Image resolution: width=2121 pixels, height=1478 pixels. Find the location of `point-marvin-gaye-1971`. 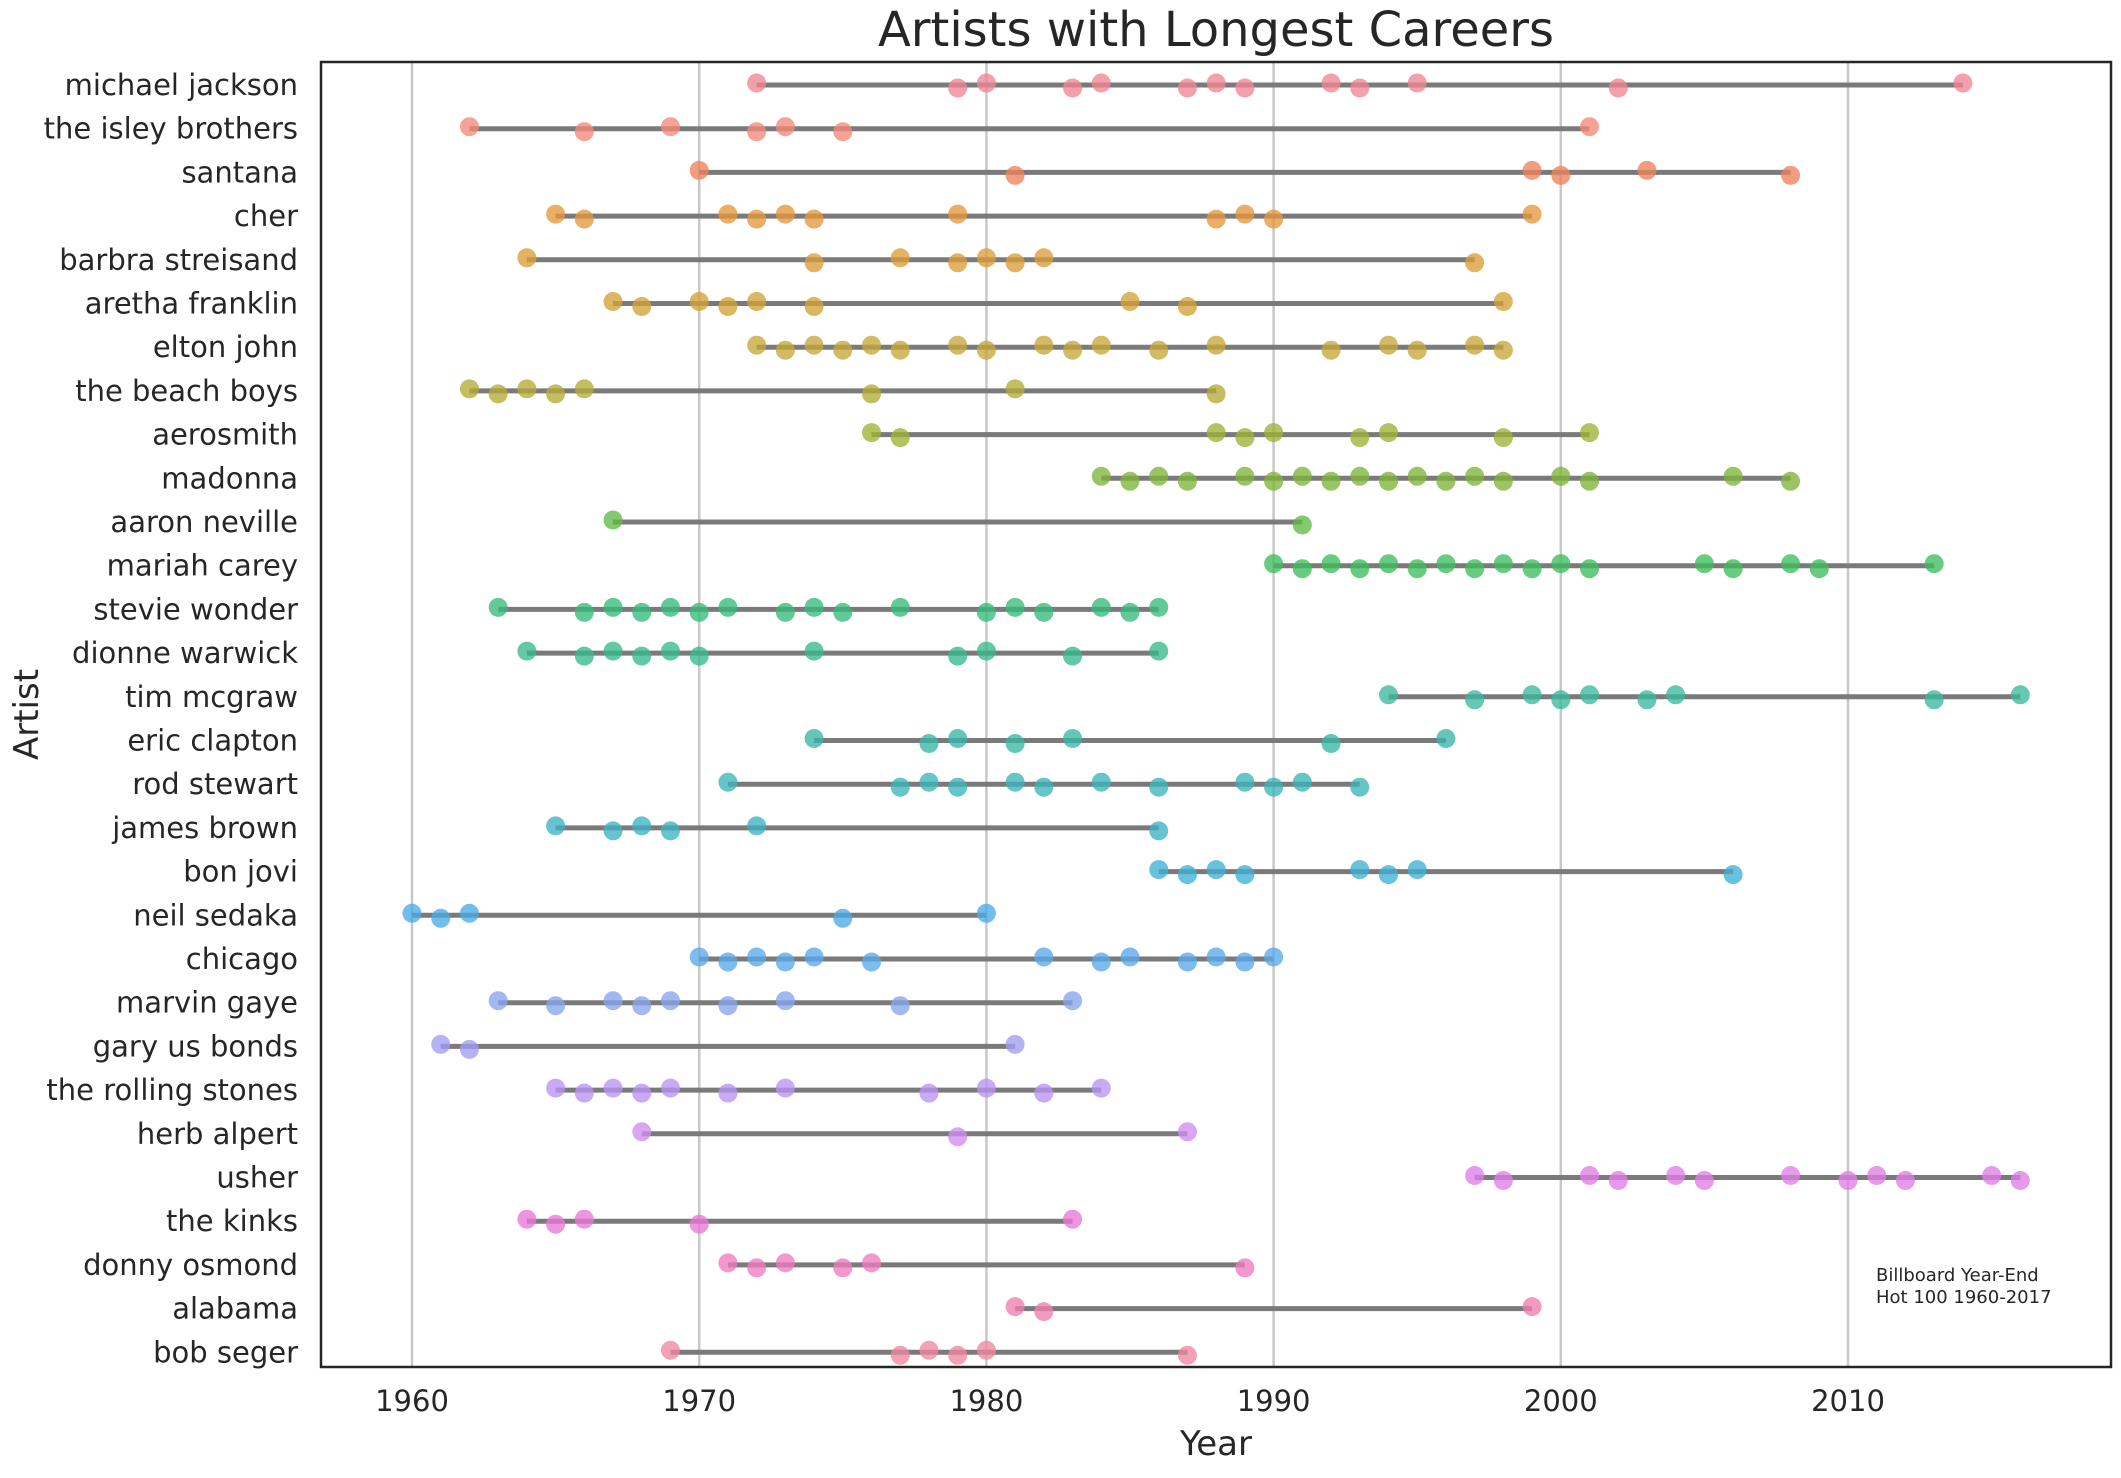

point-marvin-gaye-1971 is located at coordinates (728, 1006).